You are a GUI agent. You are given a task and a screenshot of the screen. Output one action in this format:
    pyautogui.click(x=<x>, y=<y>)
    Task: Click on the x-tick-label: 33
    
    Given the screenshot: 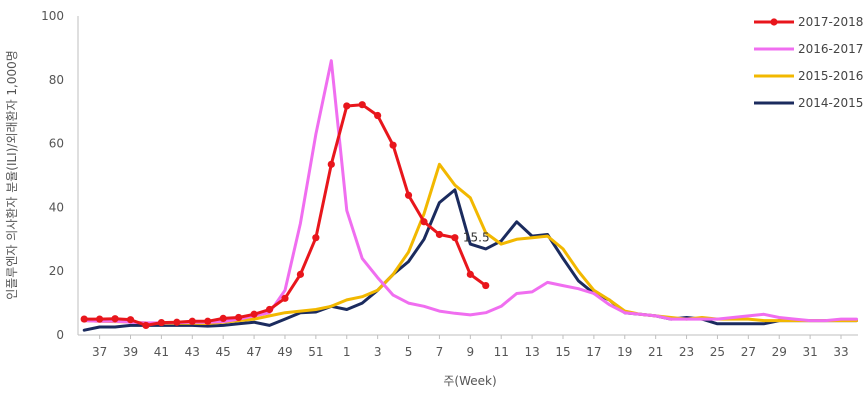 What is the action you would take?
    pyautogui.click(x=840, y=352)
    